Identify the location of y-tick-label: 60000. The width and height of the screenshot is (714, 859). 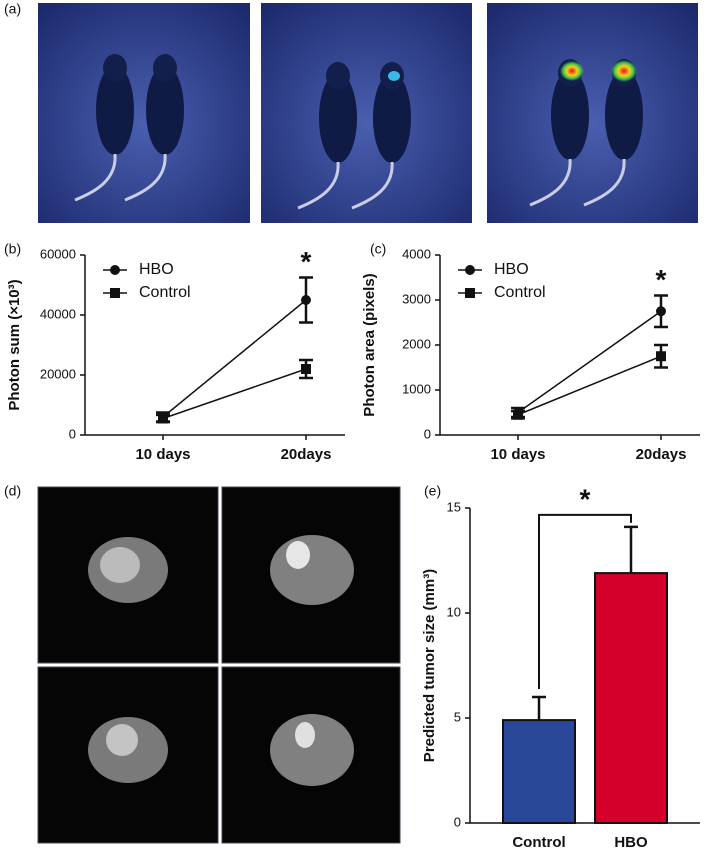
(58, 253).